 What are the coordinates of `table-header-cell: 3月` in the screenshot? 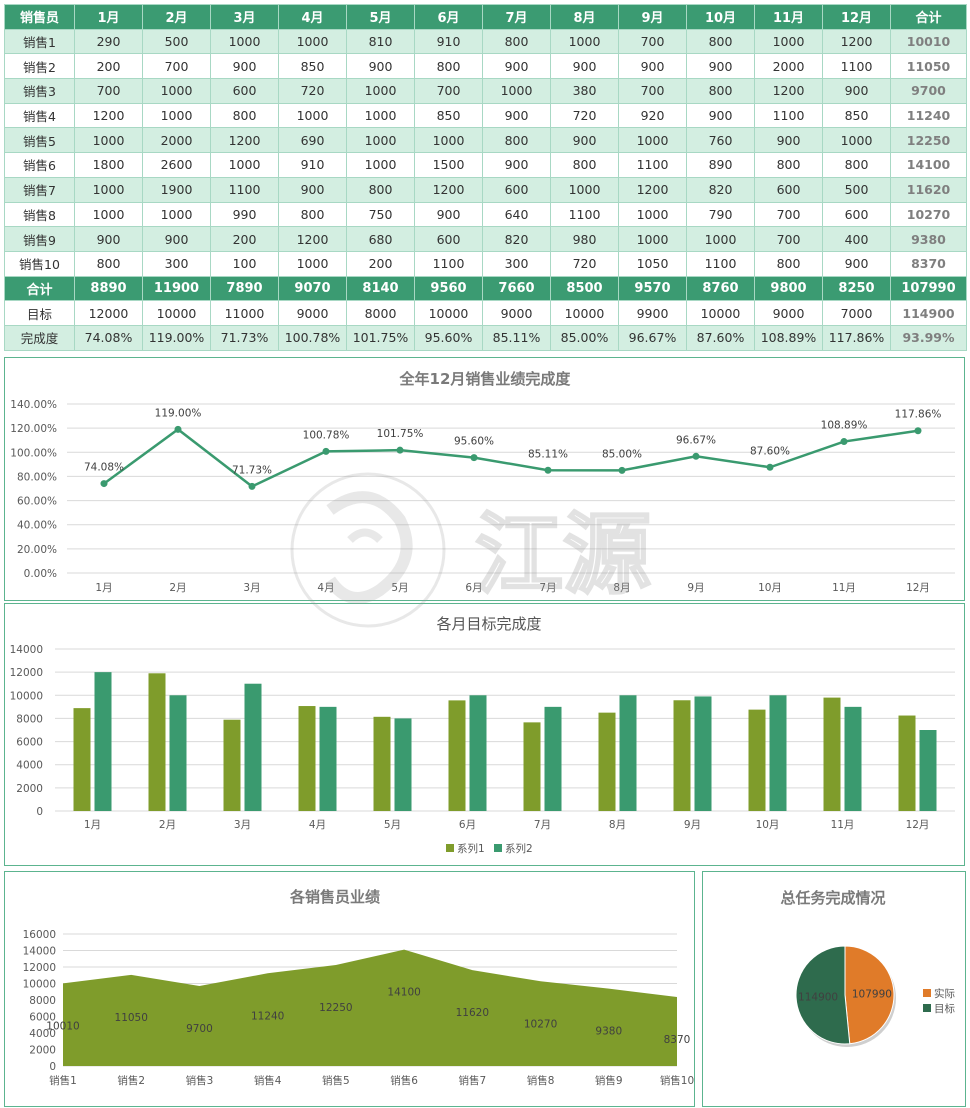 It's located at (244, 17).